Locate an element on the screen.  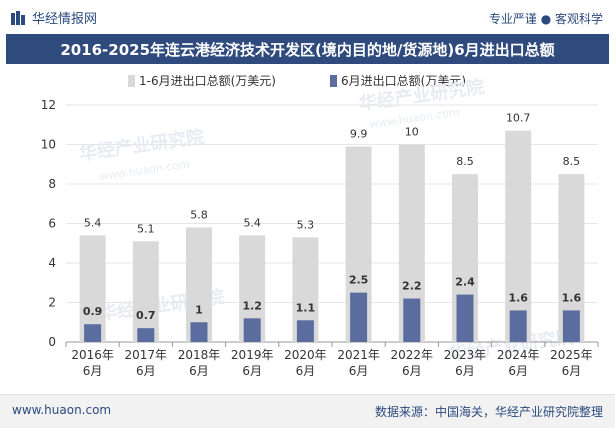
watermark-text: 华经产业研究院 is located at coordinates (422, 95).